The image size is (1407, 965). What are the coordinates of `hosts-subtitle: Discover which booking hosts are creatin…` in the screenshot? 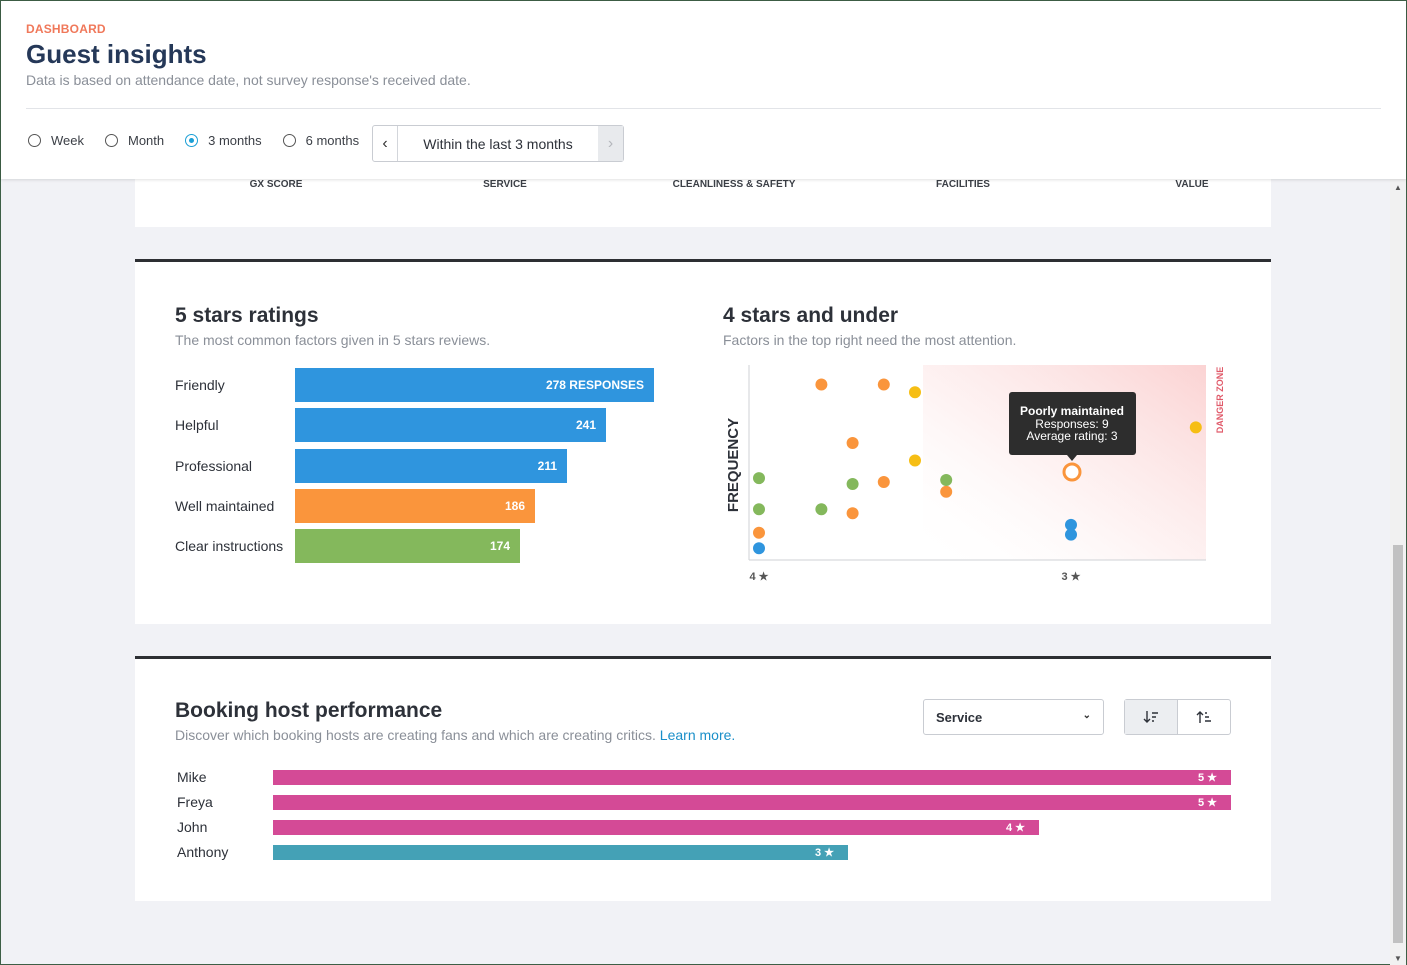 It's located at (455, 735).